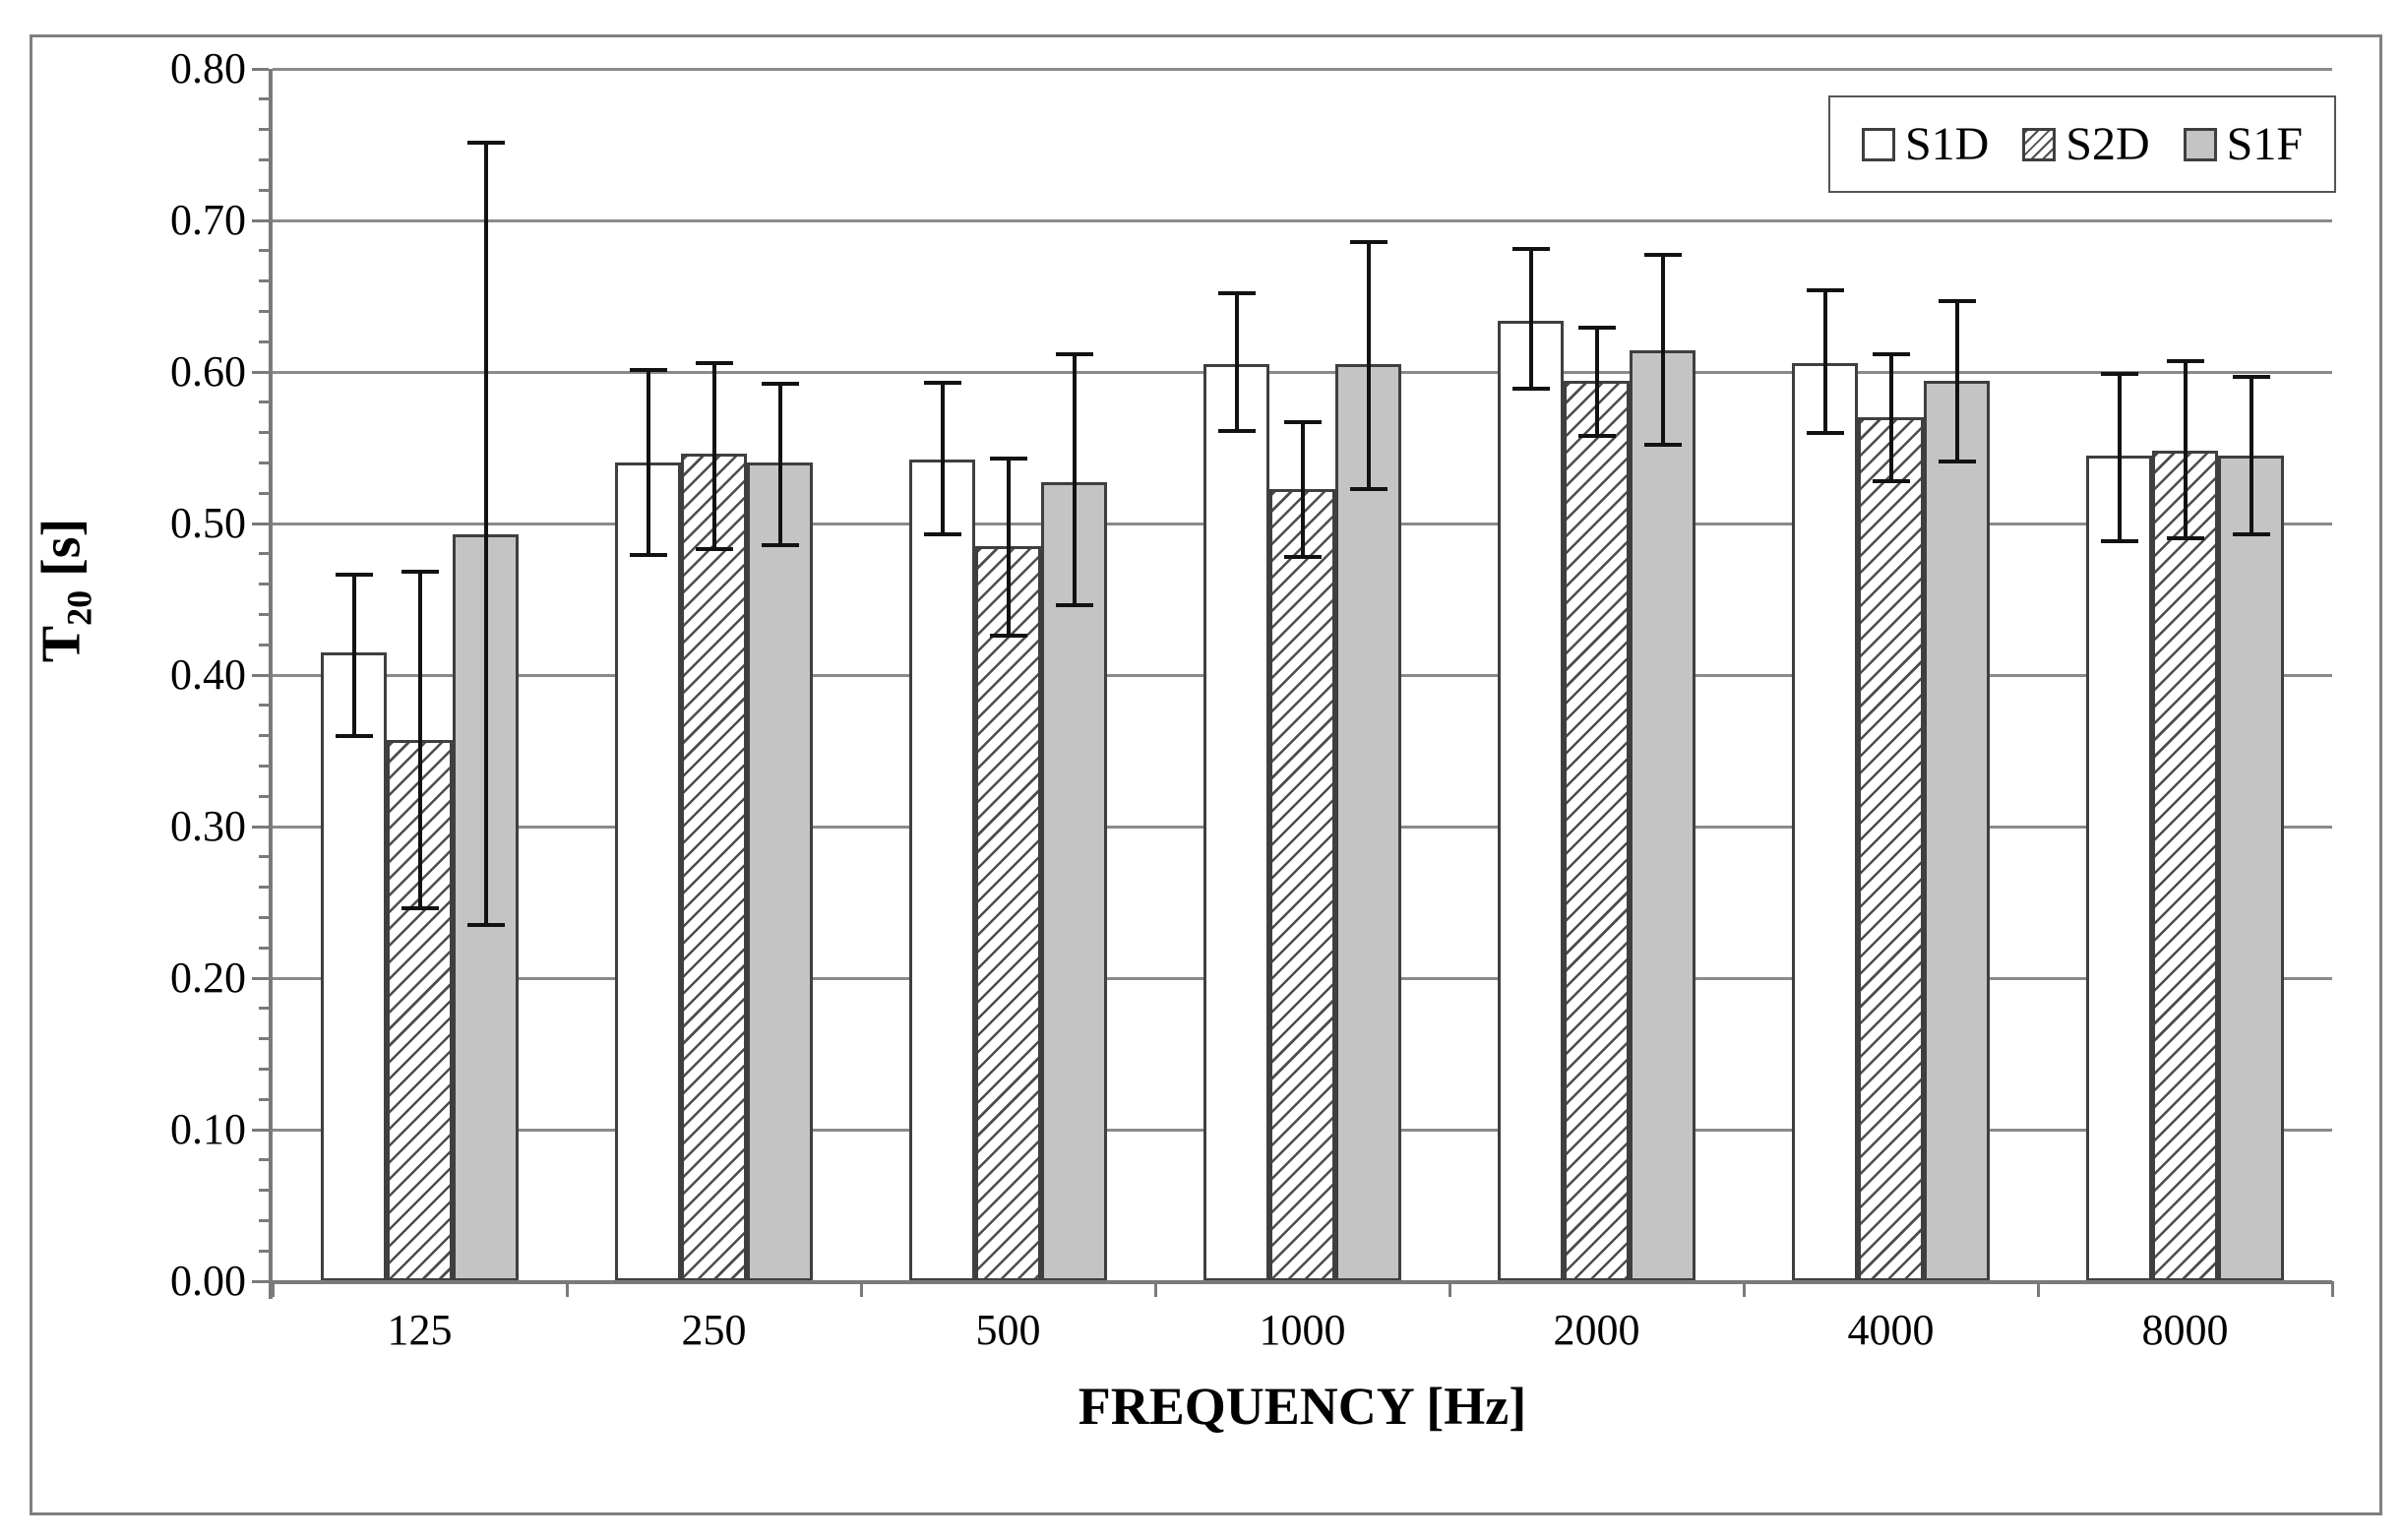 The width and height of the screenshot is (2404, 1540). I want to click on y-tick-label: 0.50, so click(208, 523).